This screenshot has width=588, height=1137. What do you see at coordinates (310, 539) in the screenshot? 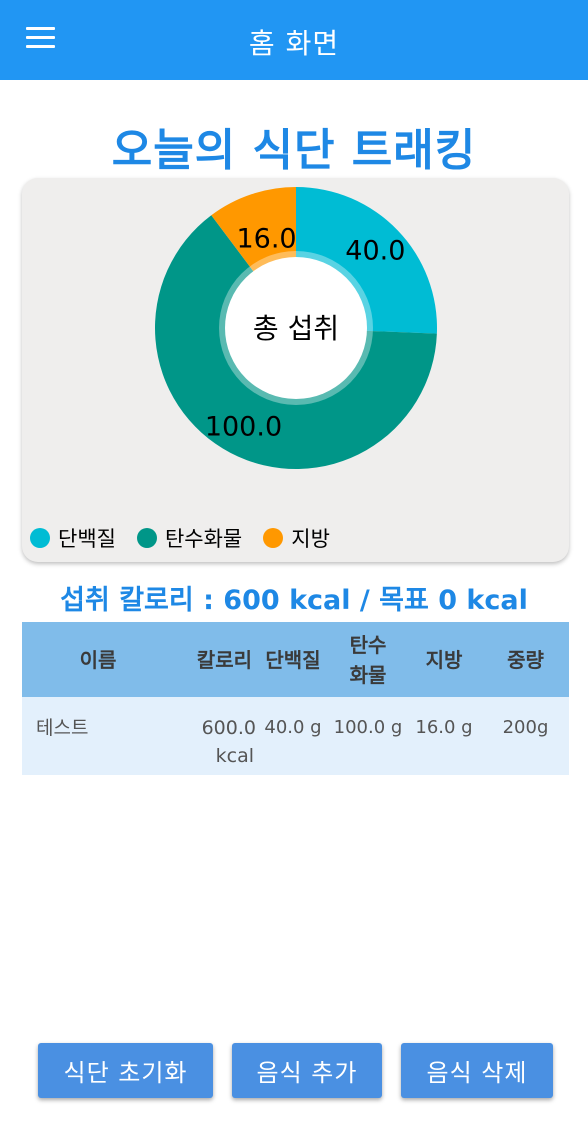
I see `legend-label: 지방` at bounding box center [310, 539].